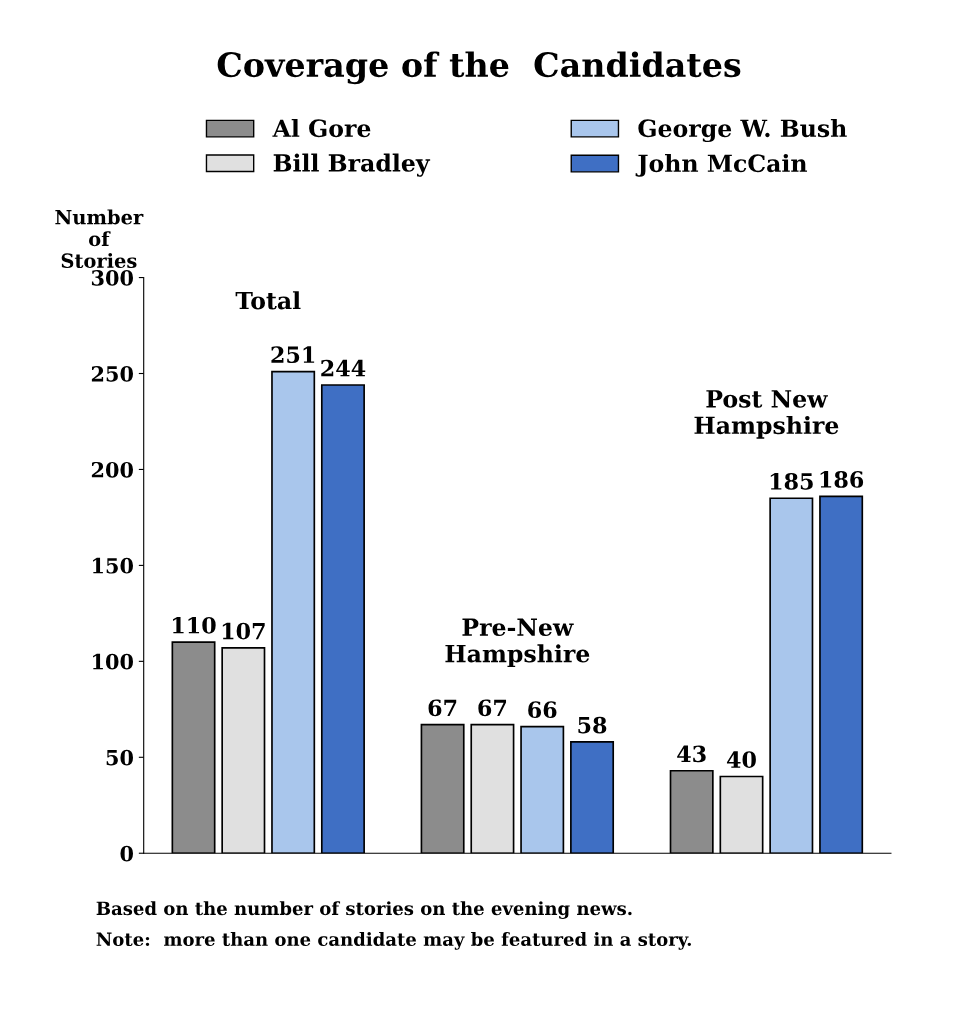 Image resolution: width=958 pixels, height=1028 pixels. Describe the element at coordinates (99, 239) in the screenshot. I see `y-axis-title: Number of Stories` at that location.